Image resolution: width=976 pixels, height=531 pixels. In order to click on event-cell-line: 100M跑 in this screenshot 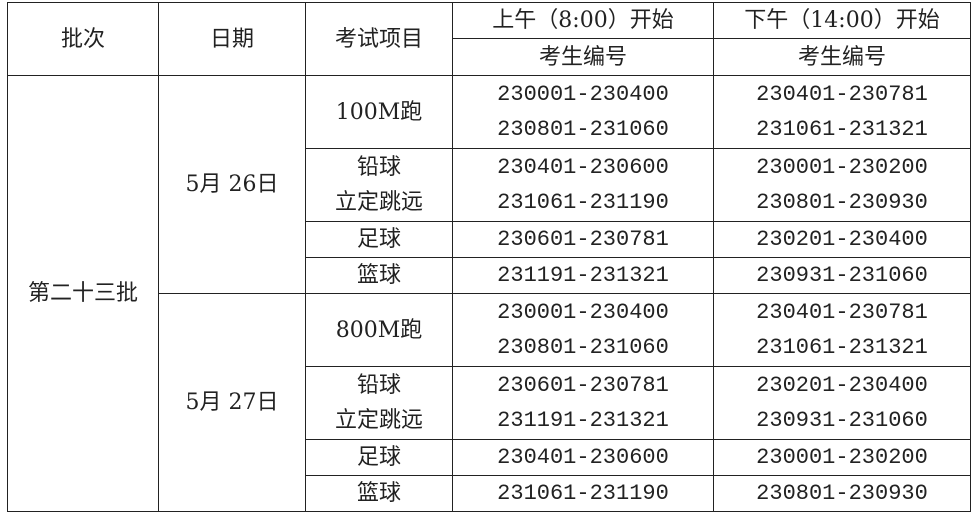, I will do `click(379, 112)`.